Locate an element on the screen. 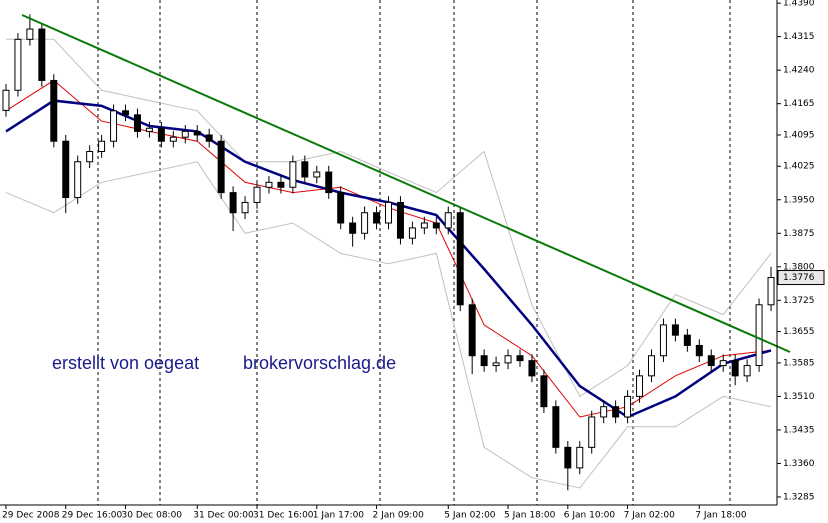 The width and height of the screenshot is (828, 523). y-tick-label: 1.3800 is located at coordinates (799, 267).